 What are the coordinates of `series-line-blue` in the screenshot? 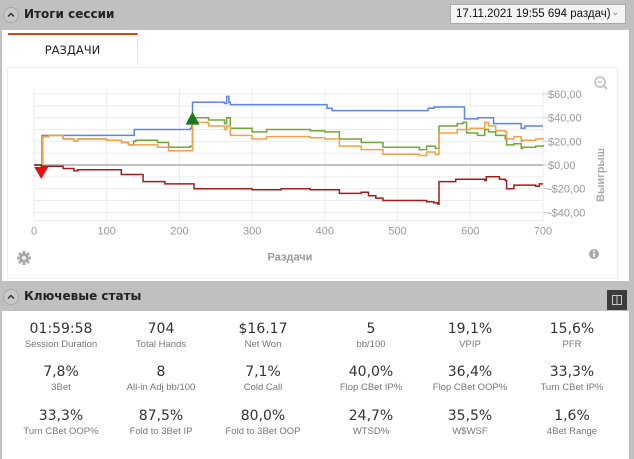 It's located at (288, 130).